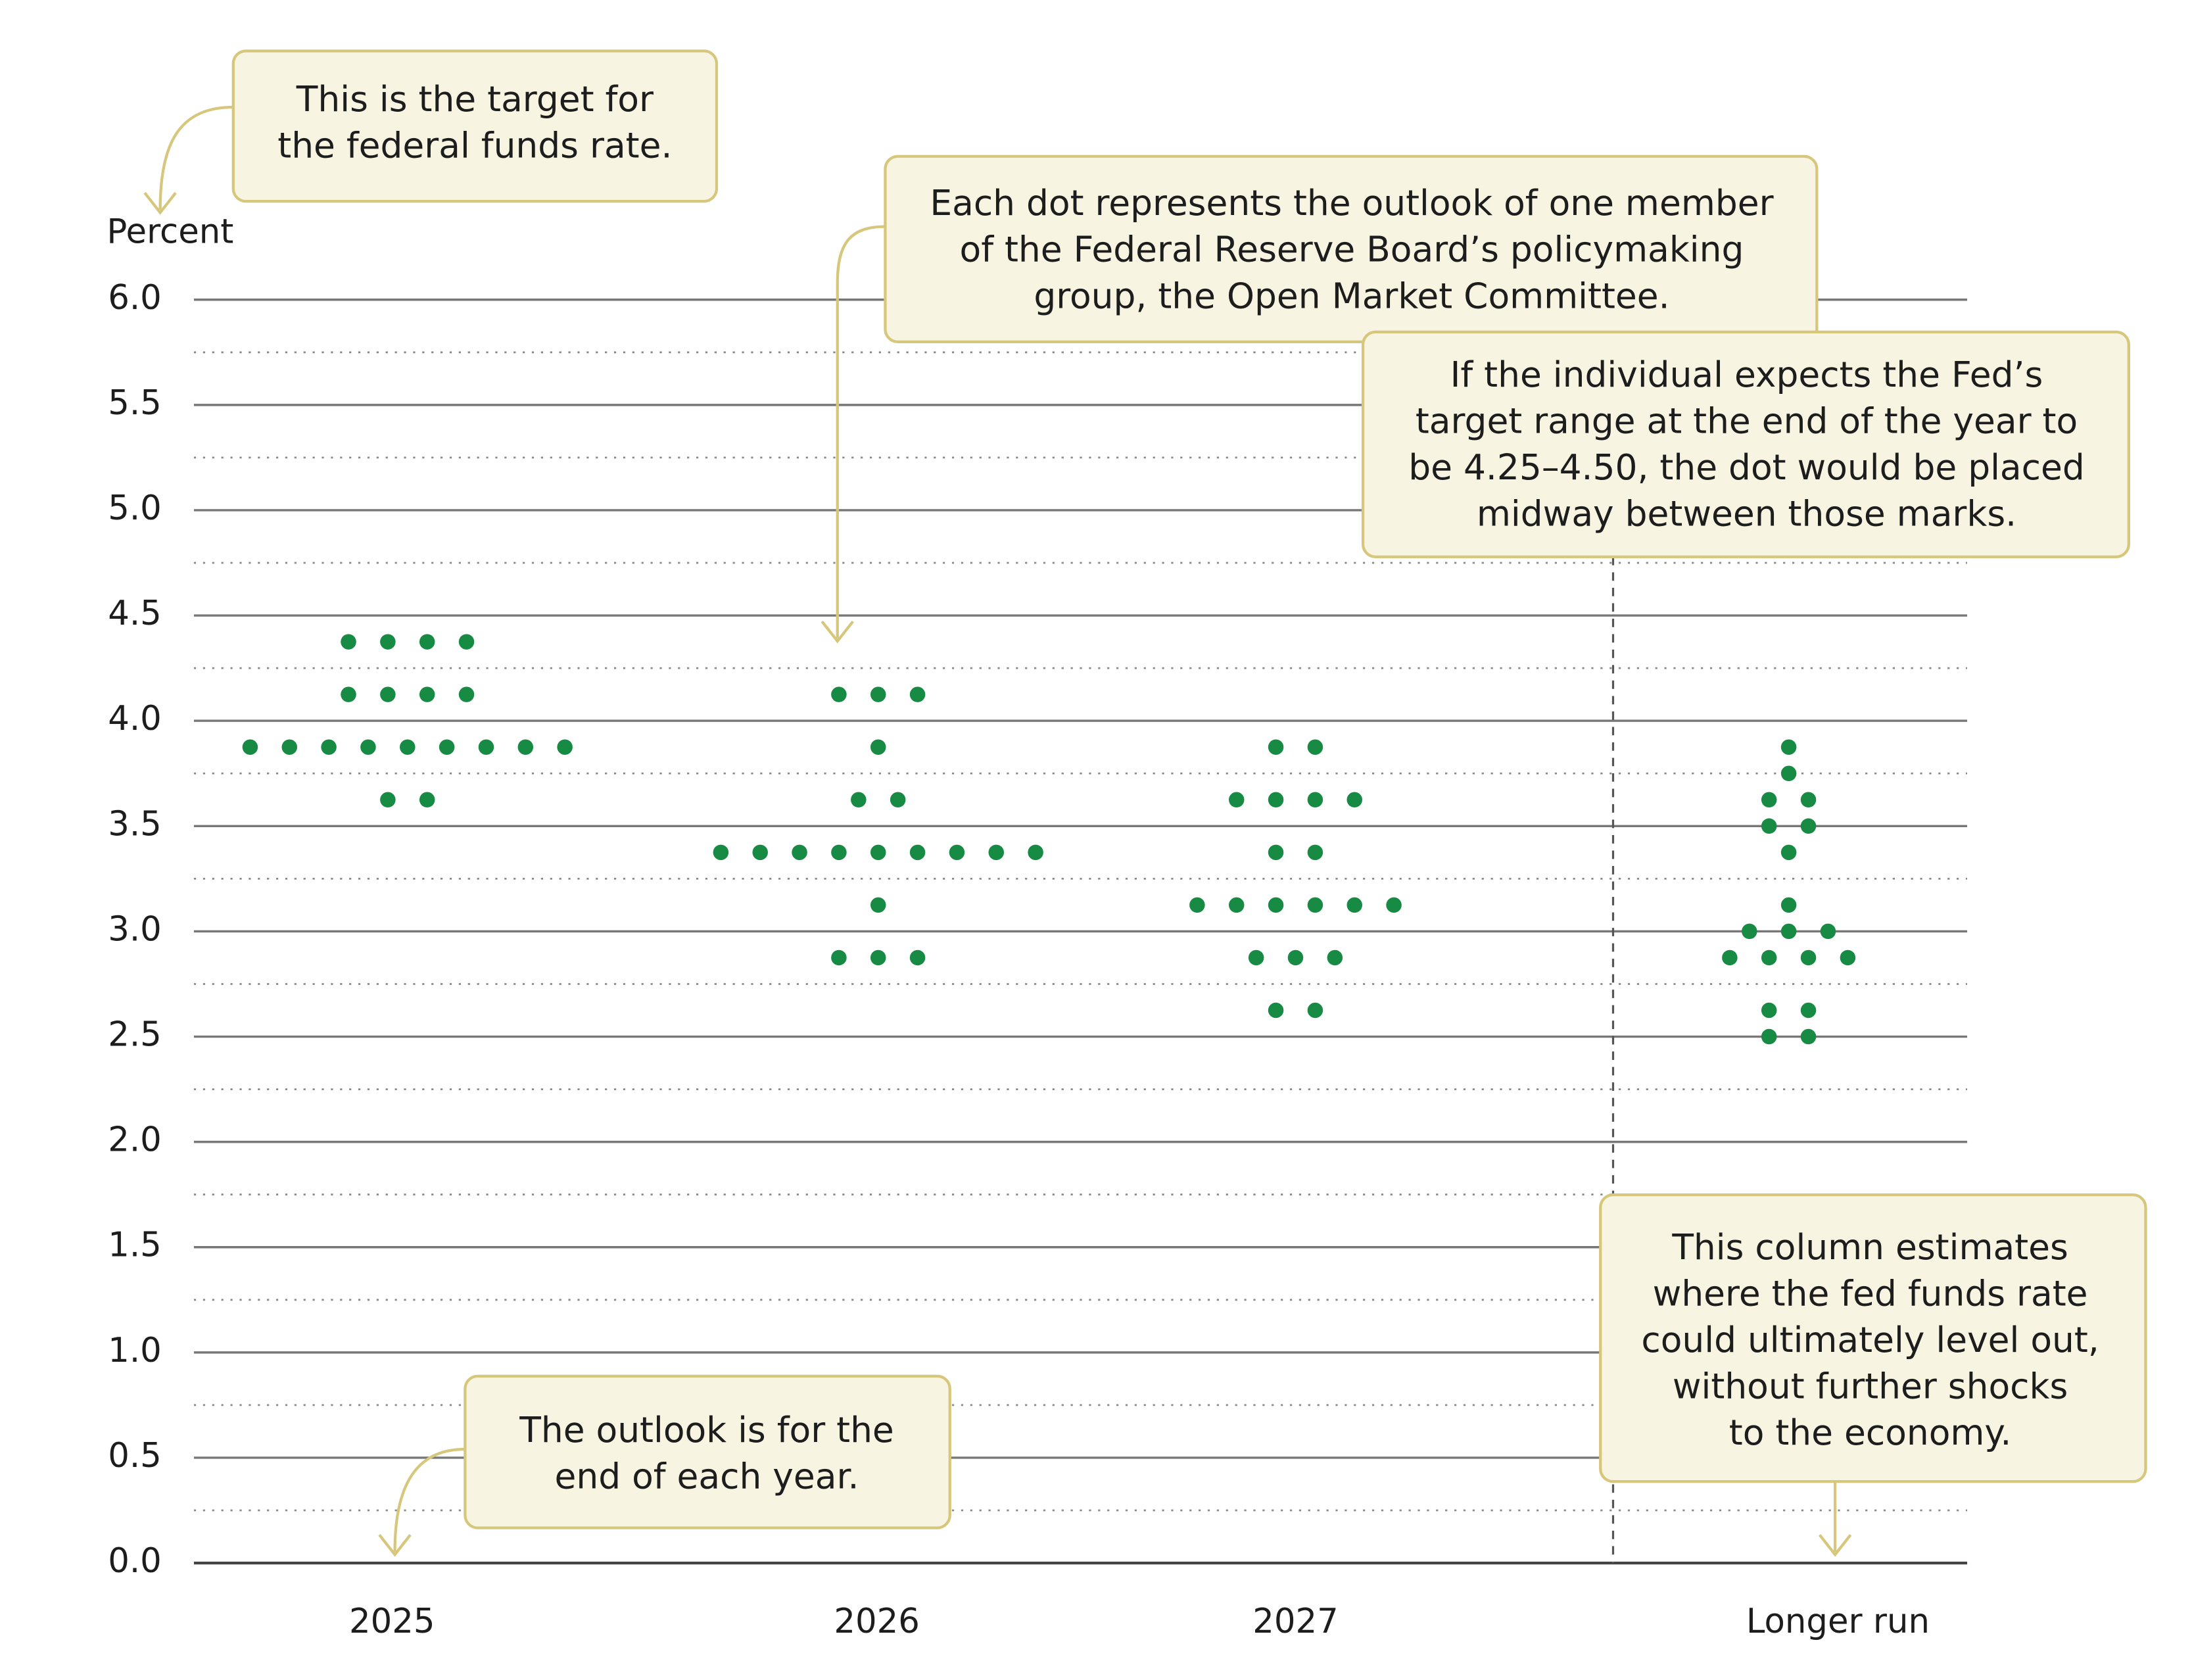  Describe the element at coordinates (1746, 514) in the screenshot. I see `annotation-text: midway between those marks.` at that location.